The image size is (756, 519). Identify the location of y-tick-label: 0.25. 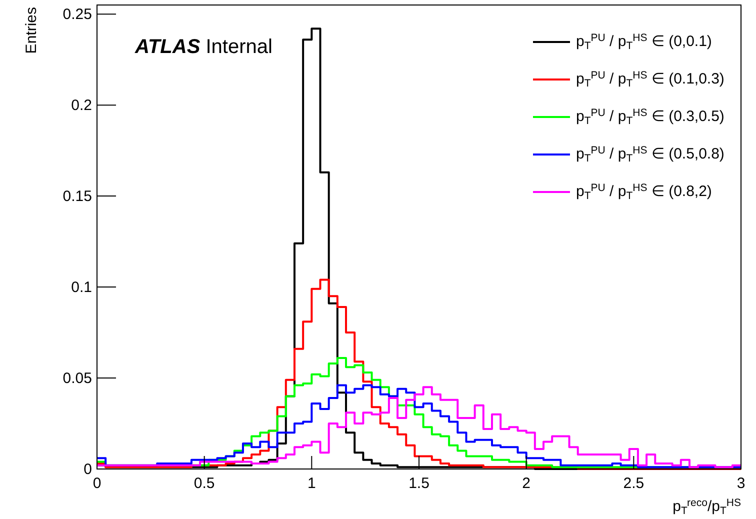
(77, 15).